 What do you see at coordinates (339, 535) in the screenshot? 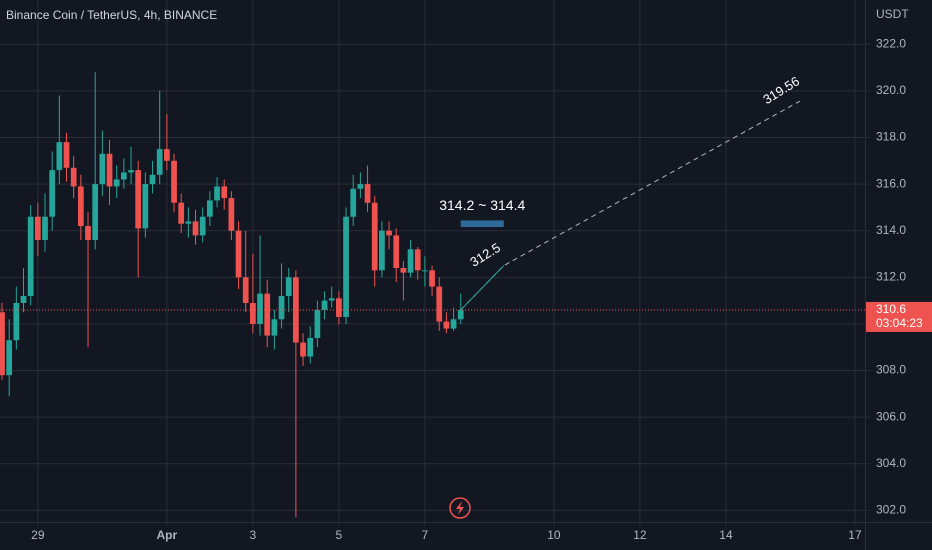
I see `x-tick-label: 5` at bounding box center [339, 535].